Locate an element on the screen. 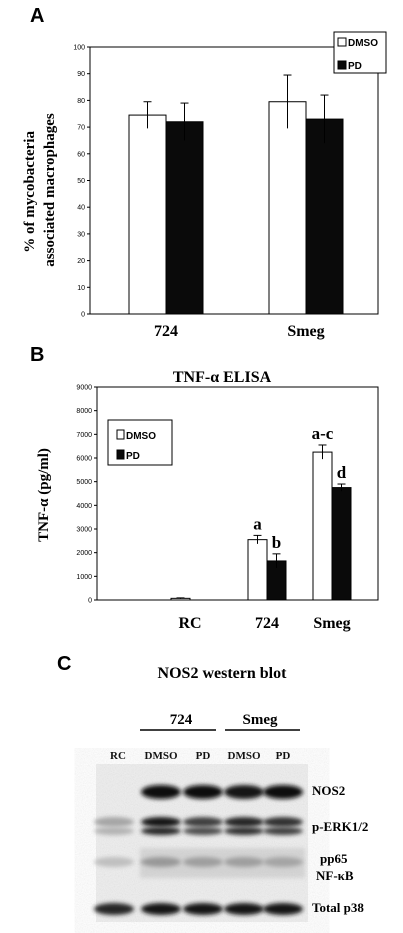 This screenshot has height=933, width=403. panel-b-error-bars is located at coordinates (261, 521).